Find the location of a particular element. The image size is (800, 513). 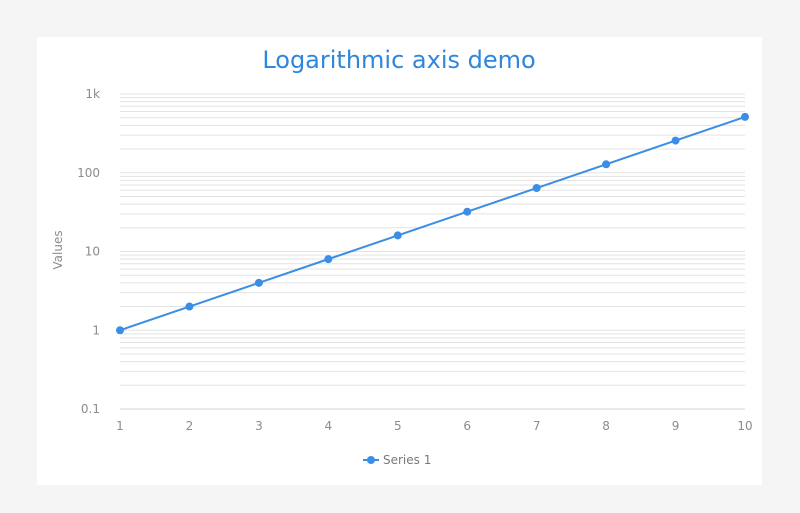

x-tick-label: 3 is located at coordinates (259, 426).